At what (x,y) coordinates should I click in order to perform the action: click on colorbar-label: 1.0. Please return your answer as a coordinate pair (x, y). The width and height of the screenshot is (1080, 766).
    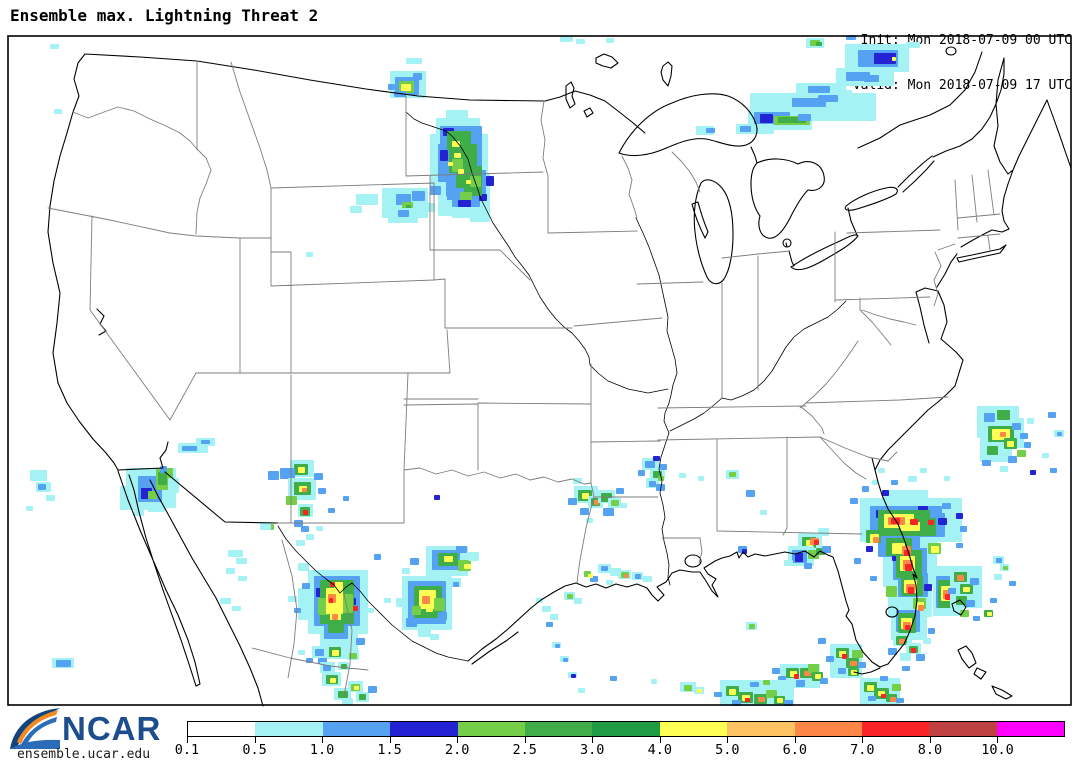
    Looking at the image, I should click on (322, 750).